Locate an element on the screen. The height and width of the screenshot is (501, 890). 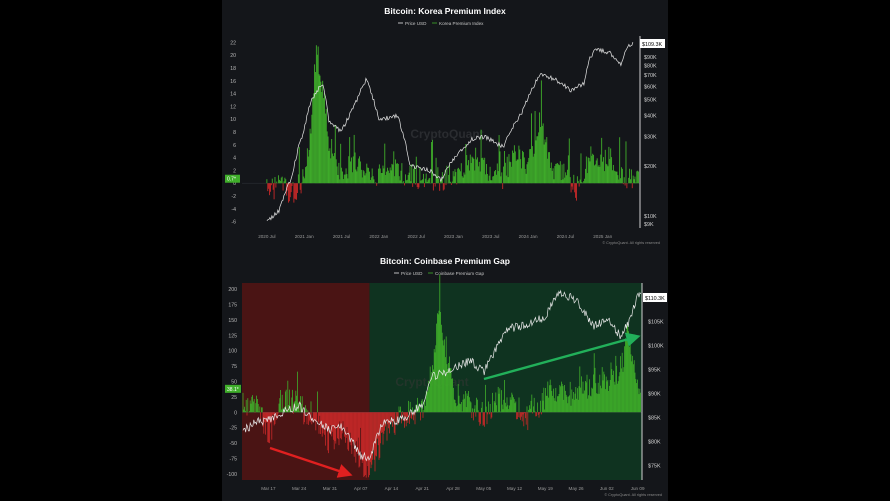
chart-legend: Price USD Korea Premium Index is located at coordinates (441, 23).